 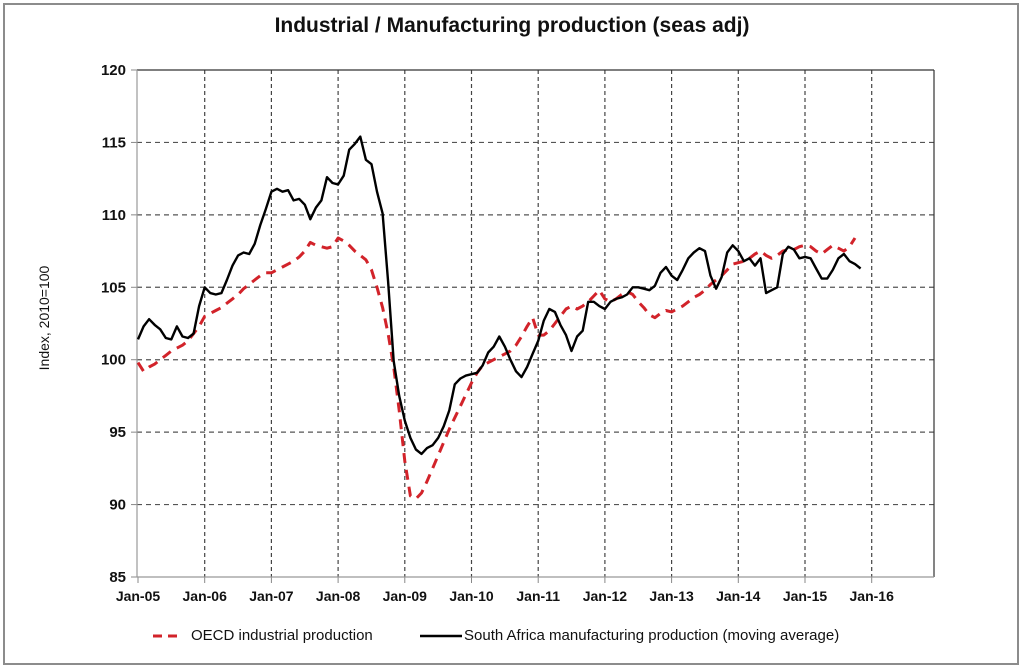 I want to click on y-tick-label: 90, so click(x=117, y=505).